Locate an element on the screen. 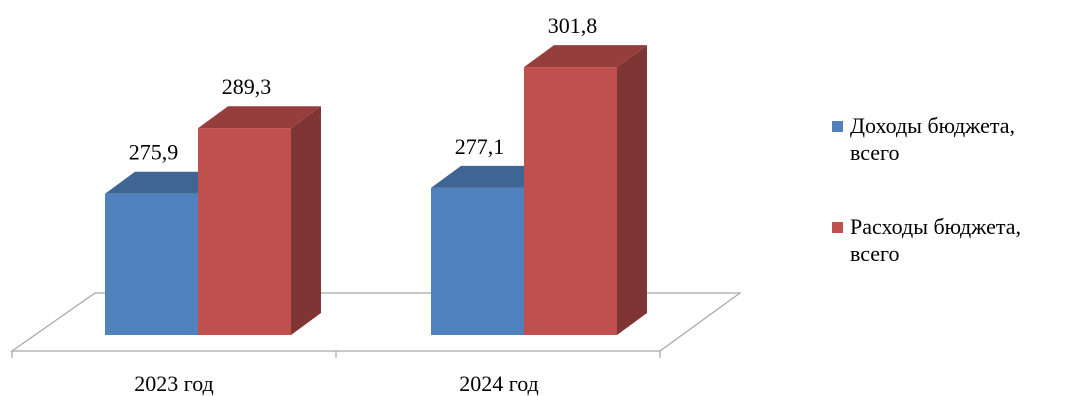 This screenshot has width=1068, height=396. category-label-2: 2024 год is located at coordinates (499, 383).